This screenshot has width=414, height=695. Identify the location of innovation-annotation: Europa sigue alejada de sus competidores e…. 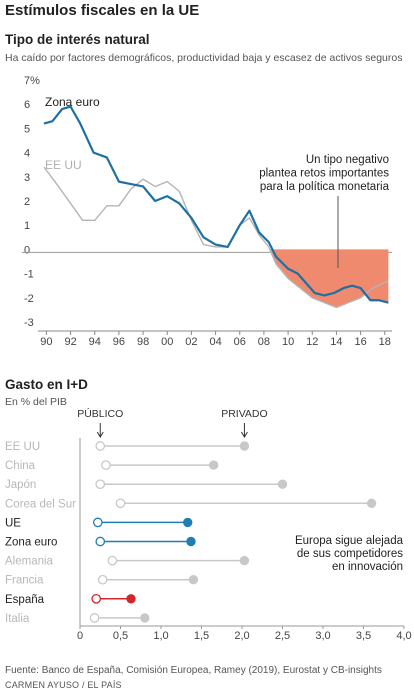
(349, 554).